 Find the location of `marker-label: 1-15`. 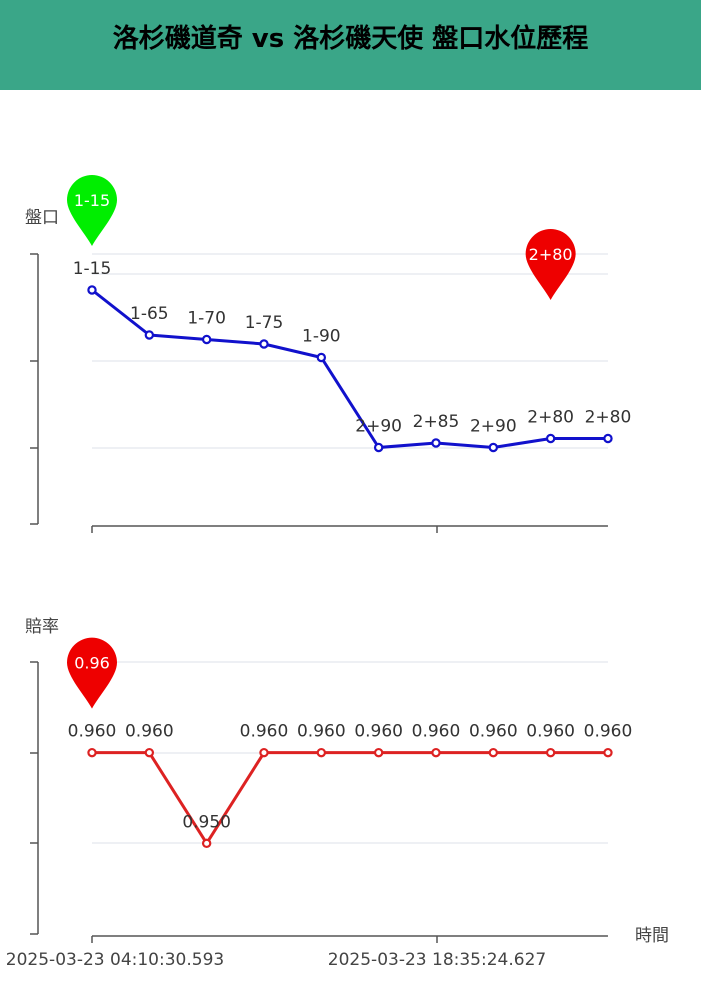

marker-label: 1-15 is located at coordinates (92, 200).